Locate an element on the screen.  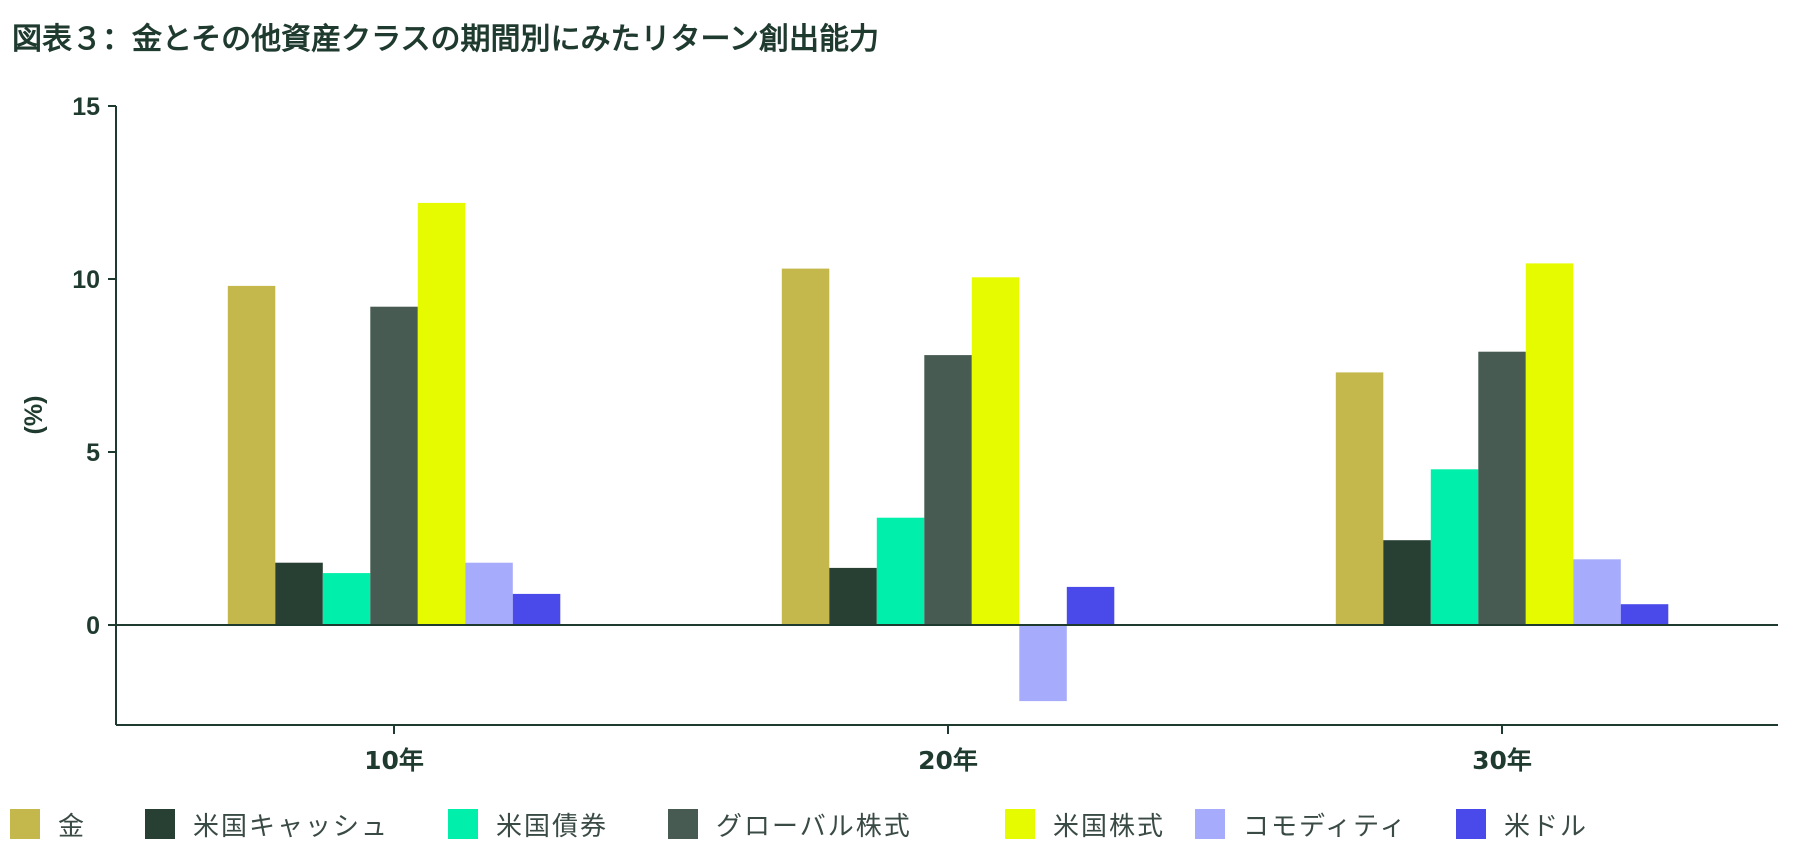
x-tick-label-1: 10年 is located at coordinates (394, 760).